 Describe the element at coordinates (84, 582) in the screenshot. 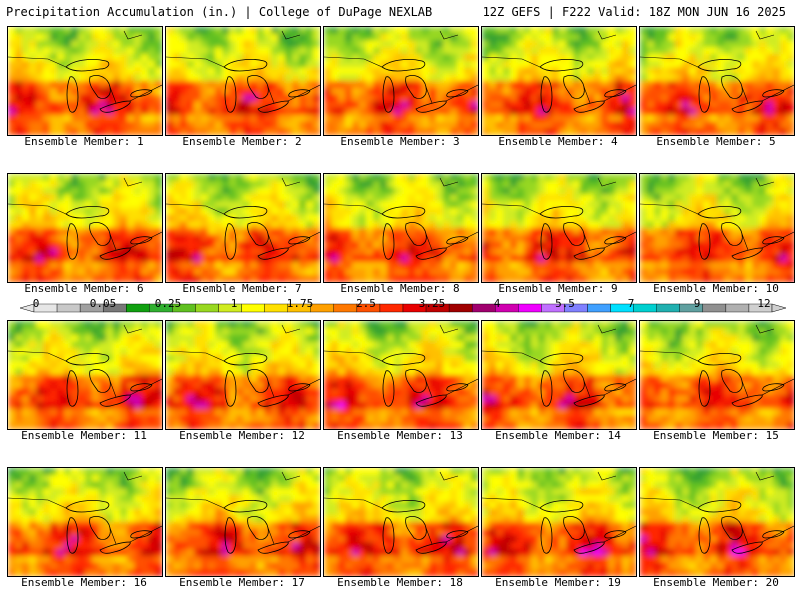

I see `ensemble-panel-label: Ensemble Member: 16` at that location.